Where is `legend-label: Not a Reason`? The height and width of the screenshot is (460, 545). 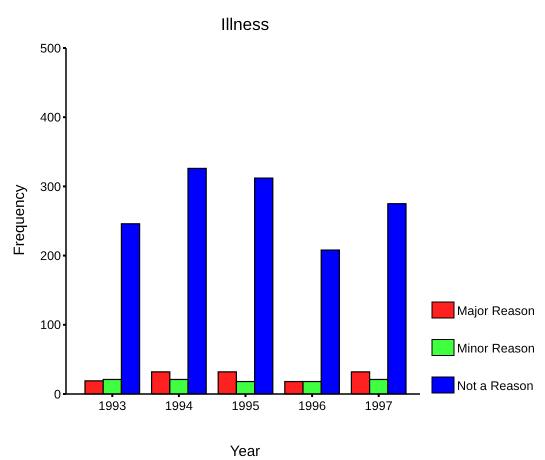
legend-label: Not a Reason is located at coordinates (495, 386).